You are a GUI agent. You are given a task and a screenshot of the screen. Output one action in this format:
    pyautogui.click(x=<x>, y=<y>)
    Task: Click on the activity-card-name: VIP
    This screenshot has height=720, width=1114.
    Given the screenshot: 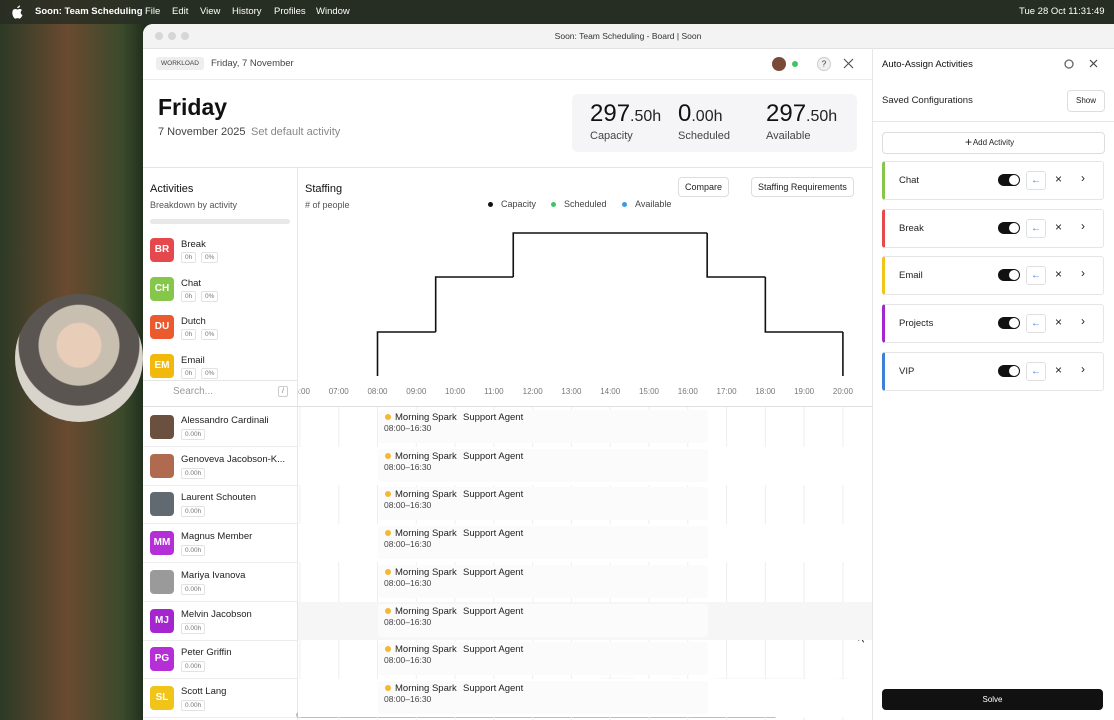 What is the action you would take?
    pyautogui.click(x=907, y=371)
    